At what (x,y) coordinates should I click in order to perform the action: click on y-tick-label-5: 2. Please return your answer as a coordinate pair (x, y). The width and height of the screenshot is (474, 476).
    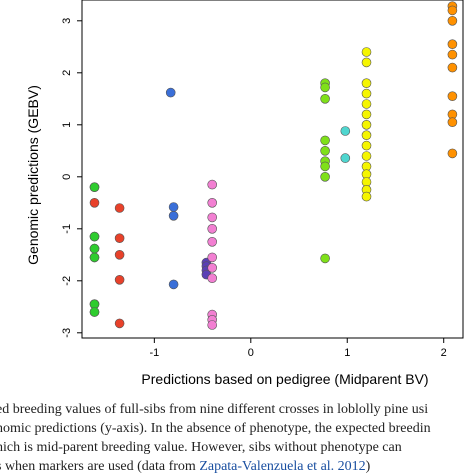
    Looking at the image, I should click on (67, 73).